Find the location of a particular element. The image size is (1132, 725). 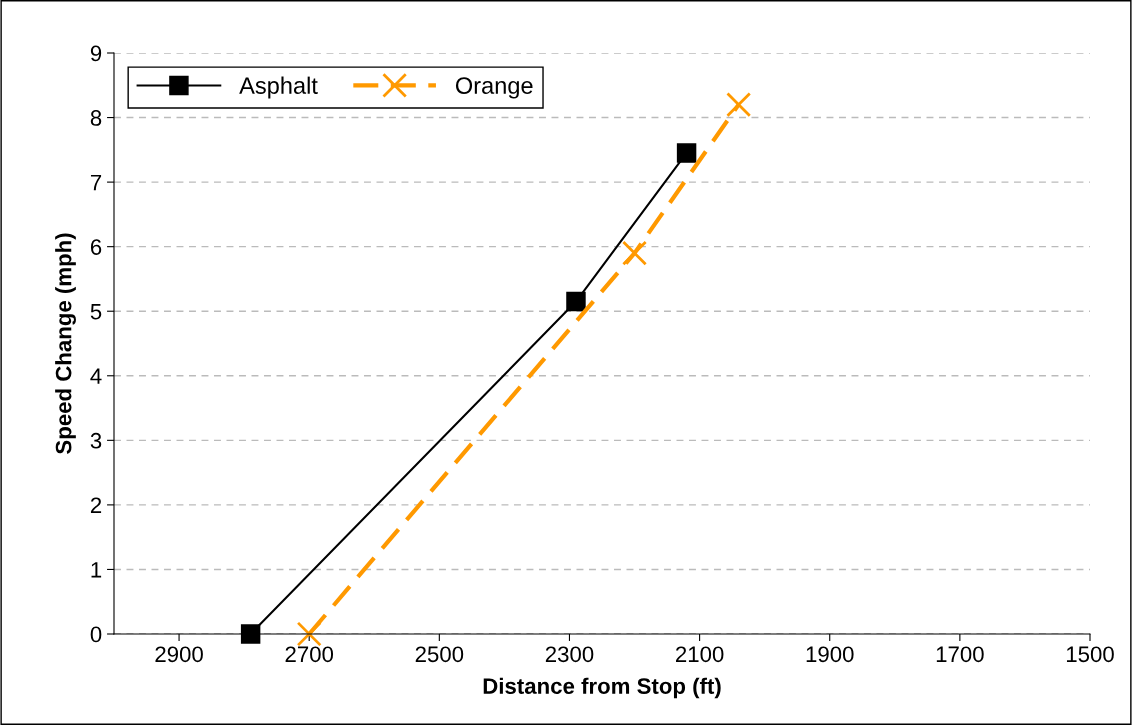

x-tick-label: 1500 is located at coordinates (1090, 654).